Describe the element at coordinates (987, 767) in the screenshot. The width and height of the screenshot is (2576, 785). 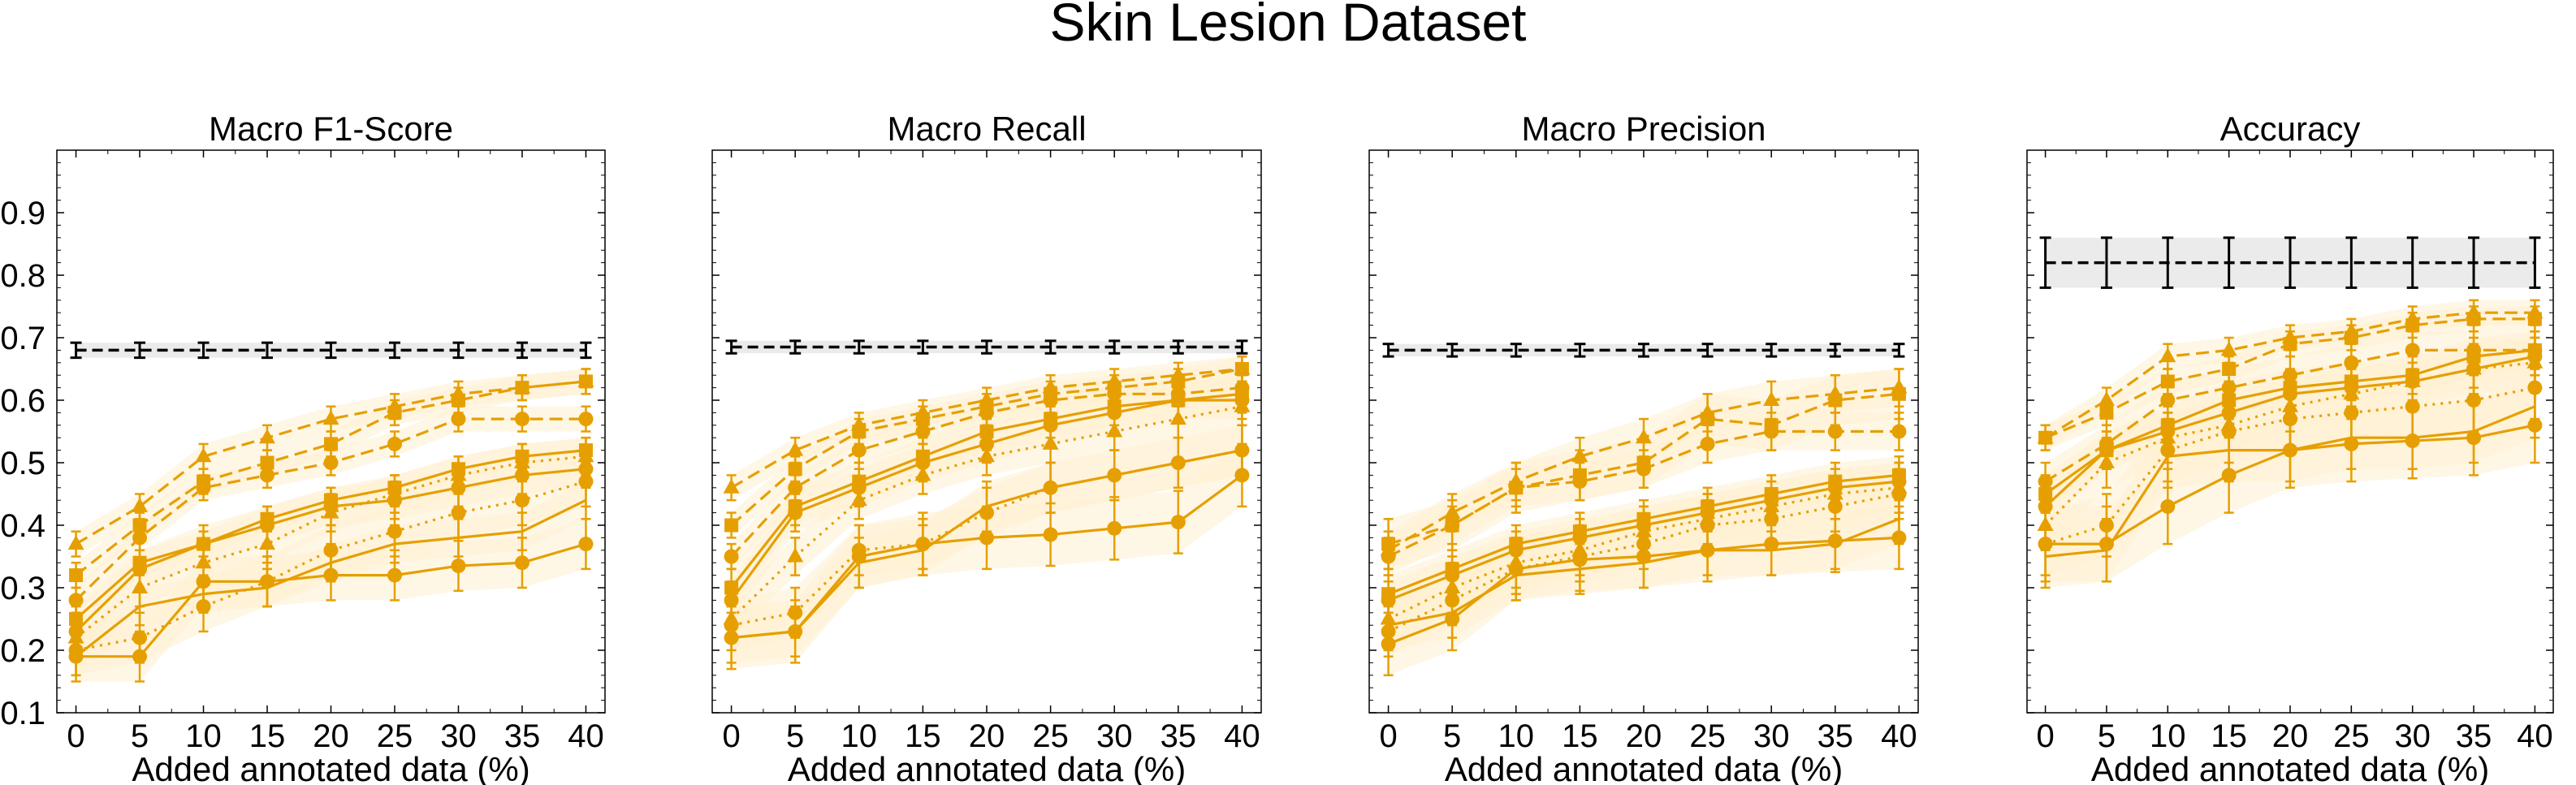
I see `x-axis-label: Added annotated data (%)` at that location.